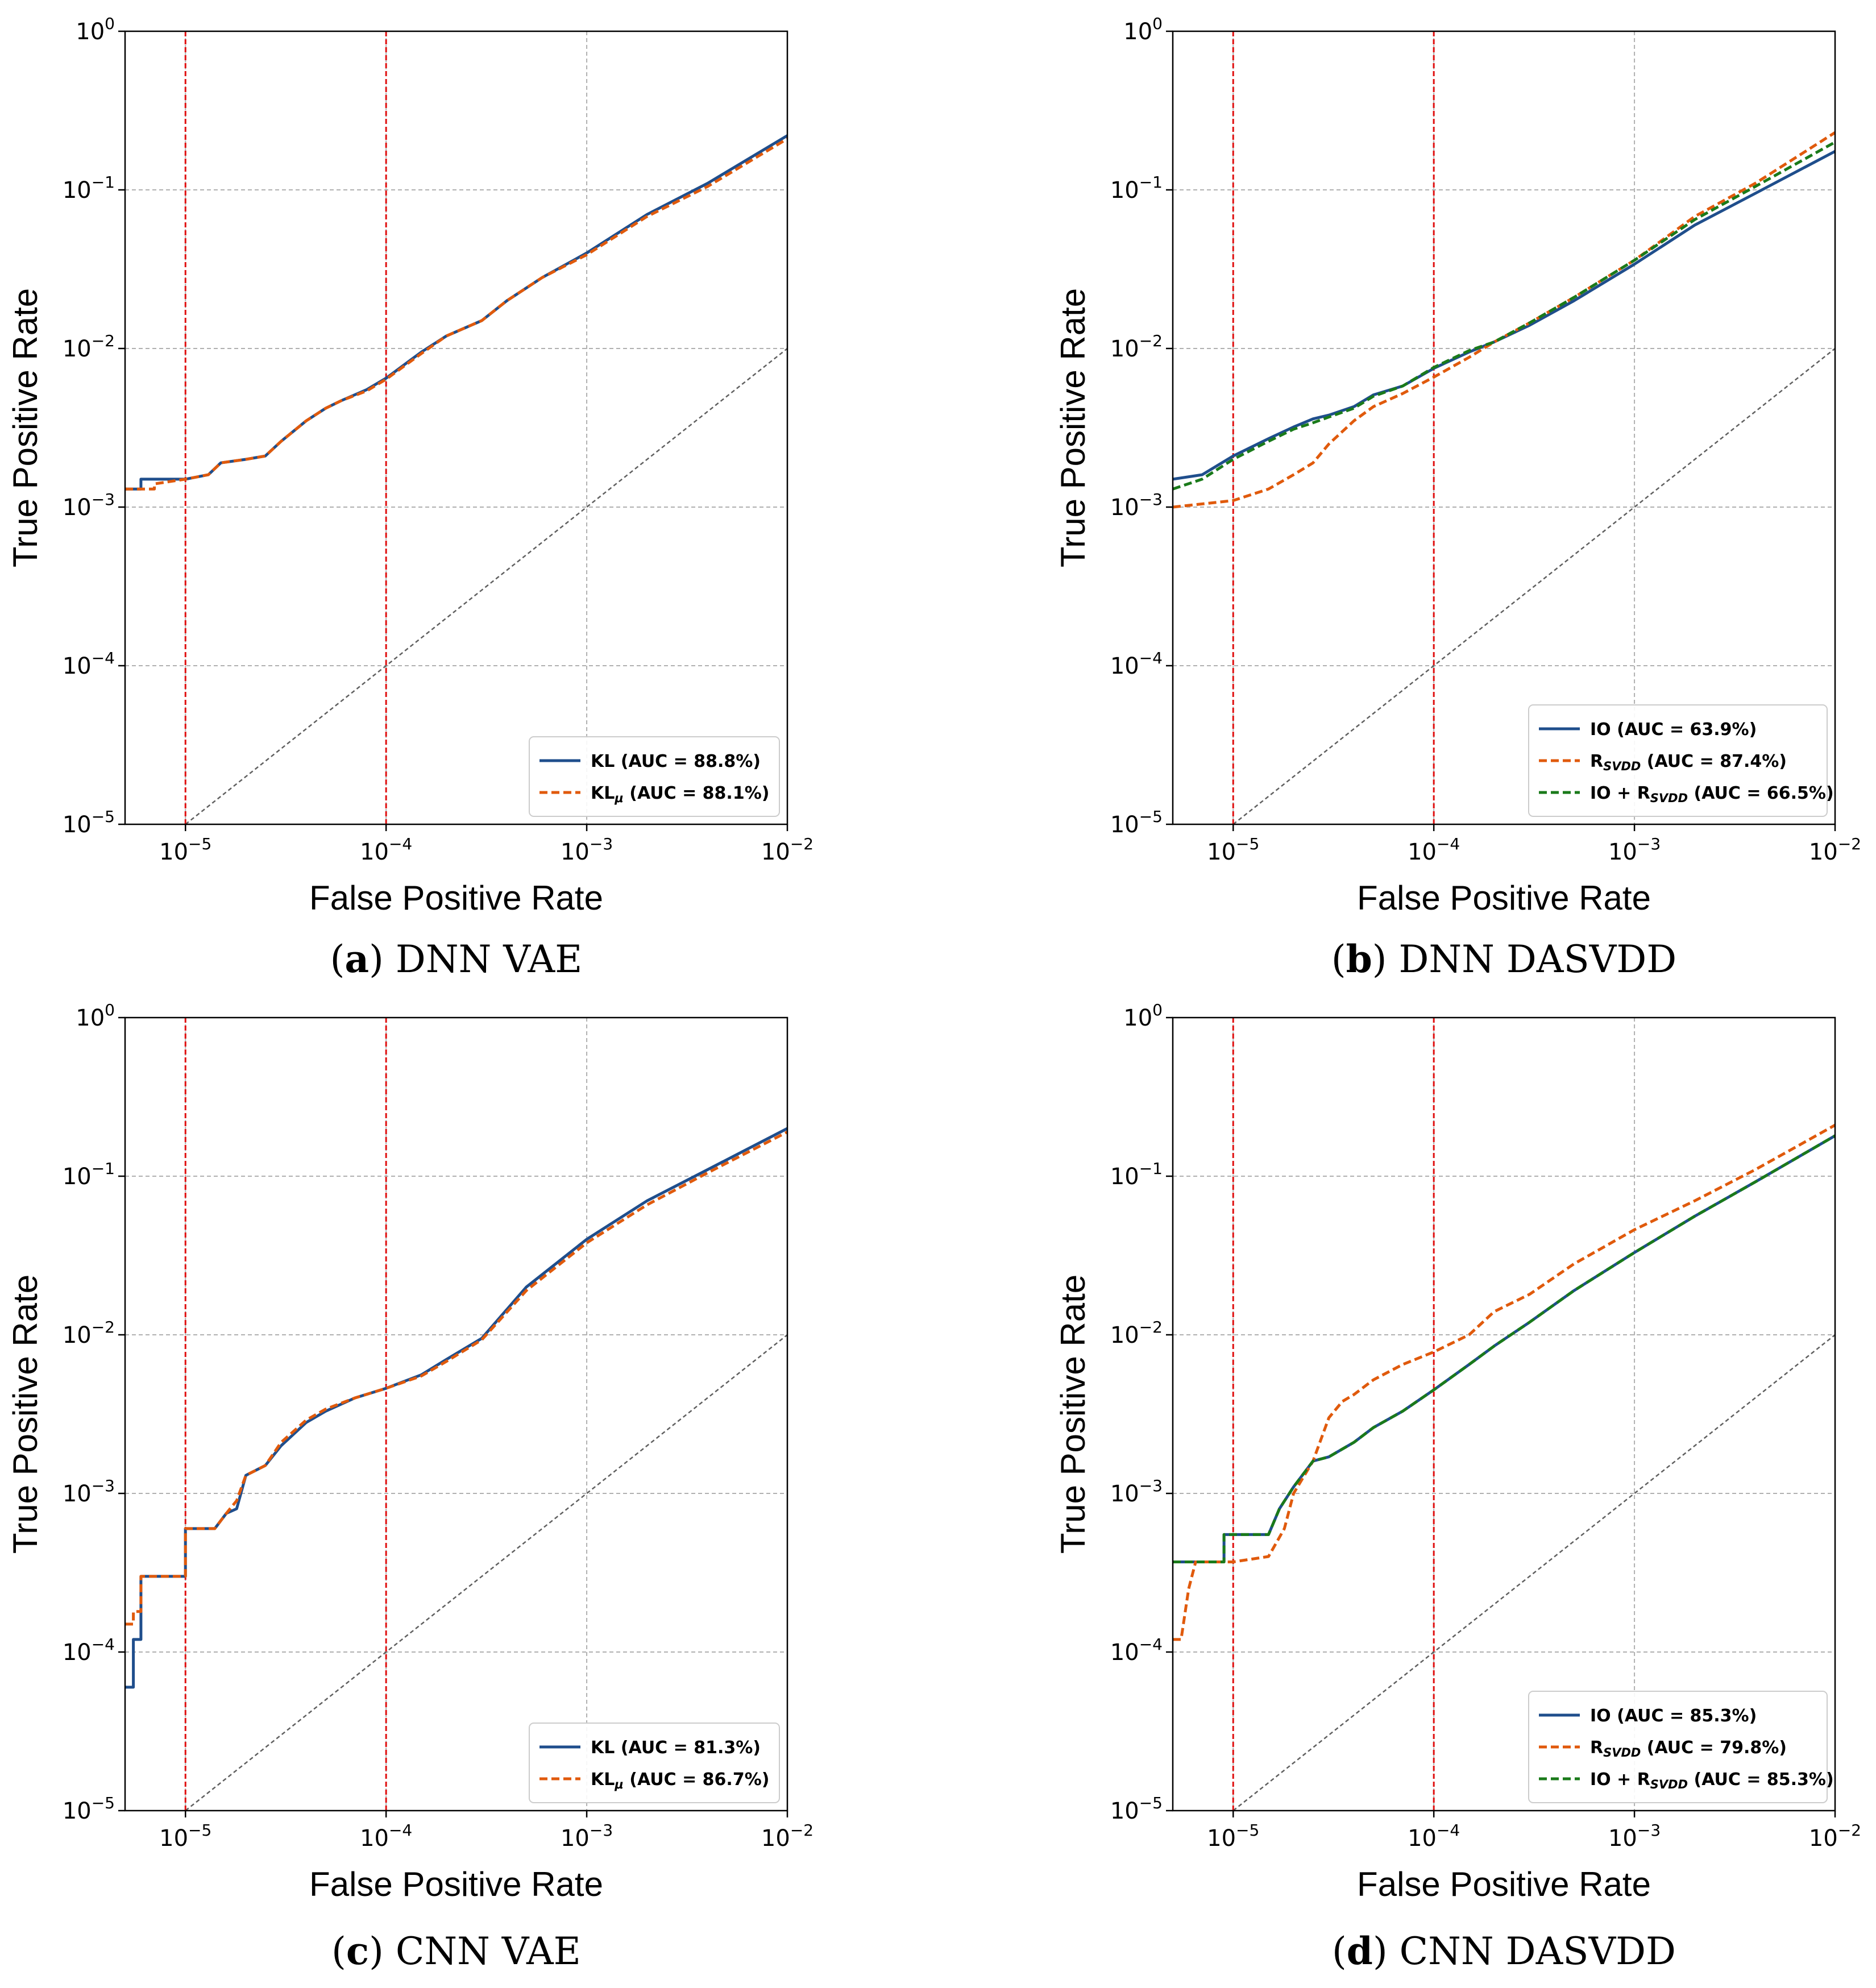  I want to click on panel-caption: (b) DNN DASVDD, so click(1503, 959).